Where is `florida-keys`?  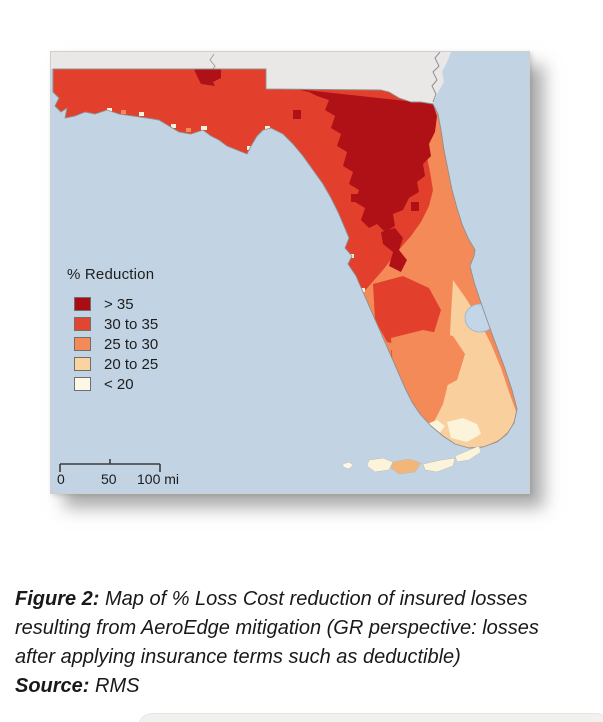
florida-keys is located at coordinates (412, 460).